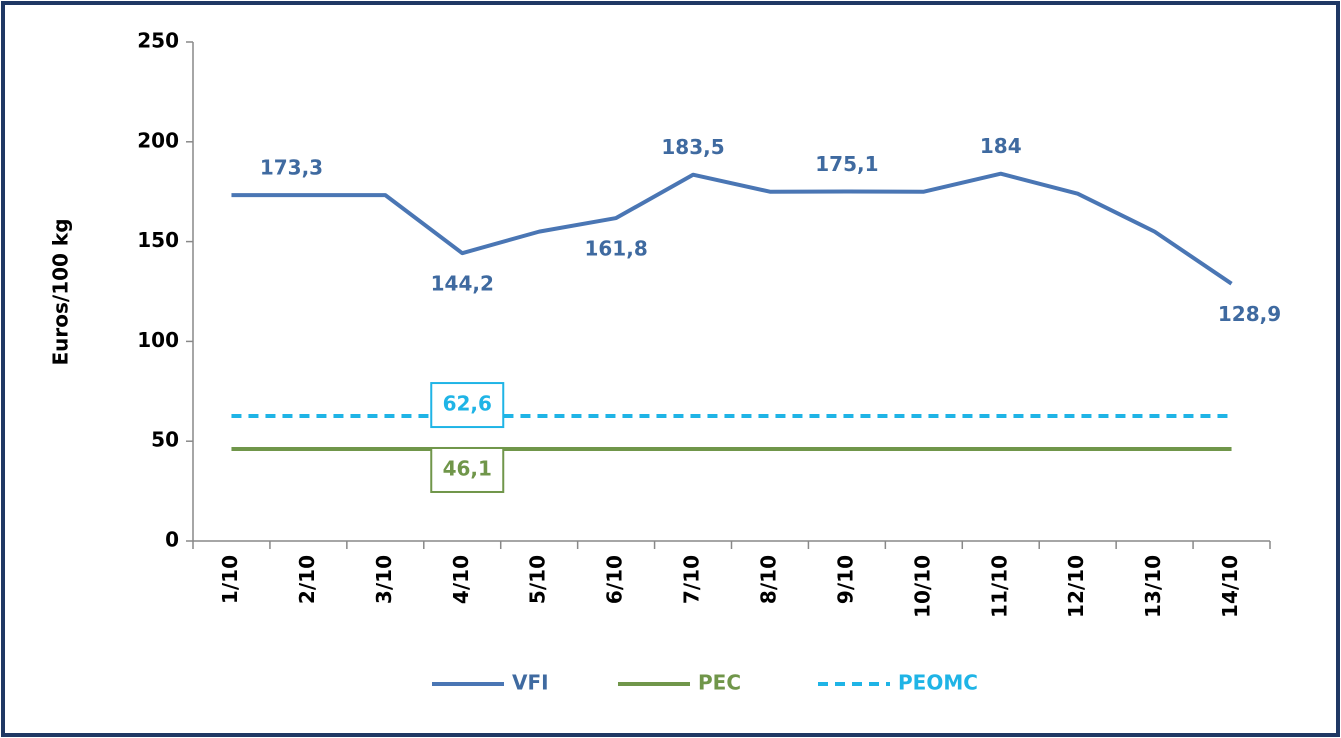 The image size is (1341, 738). What do you see at coordinates (938, 683) in the screenshot?
I see `legend-label: PEOMC` at bounding box center [938, 683].